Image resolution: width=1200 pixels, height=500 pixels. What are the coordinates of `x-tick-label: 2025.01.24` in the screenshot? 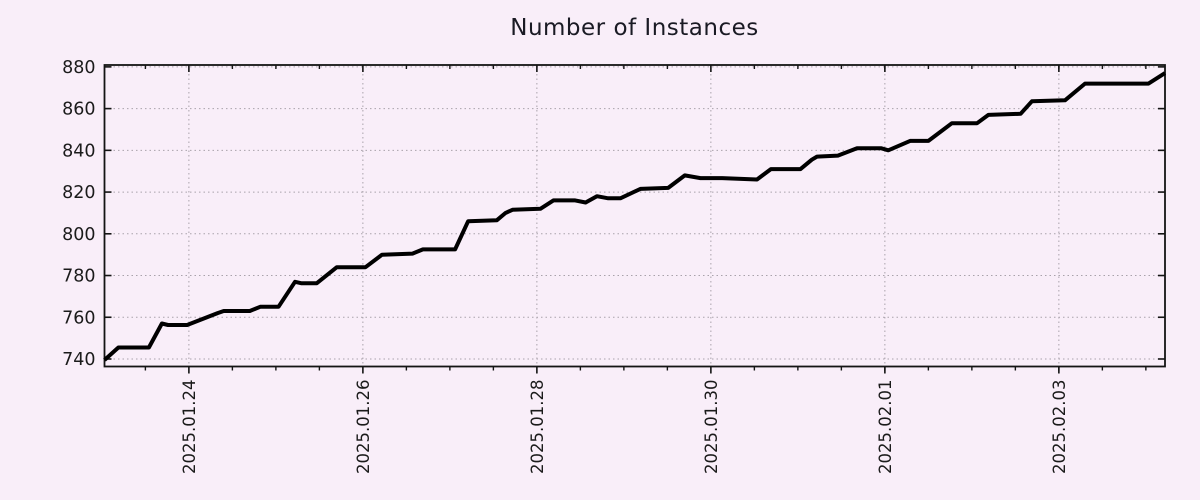 It's located at (189, 427).